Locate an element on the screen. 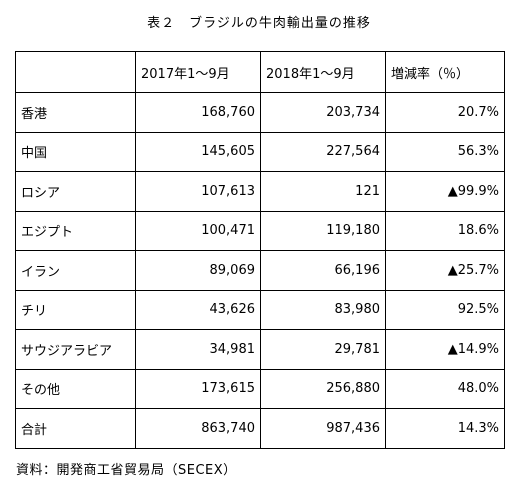 Image resolution: width=518 pixels, height=493 pixels. value-2017: 89,069 is located at coordinates (198, 270).